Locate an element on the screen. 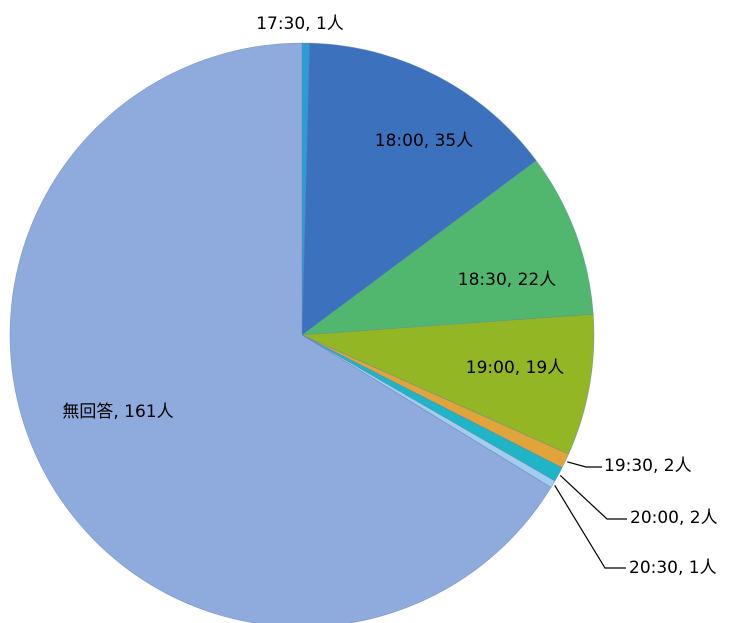 The height and width of the screenshot is (623, 743). data-label-1800: 18:00, 35人 is located at coordinates (424, 141).